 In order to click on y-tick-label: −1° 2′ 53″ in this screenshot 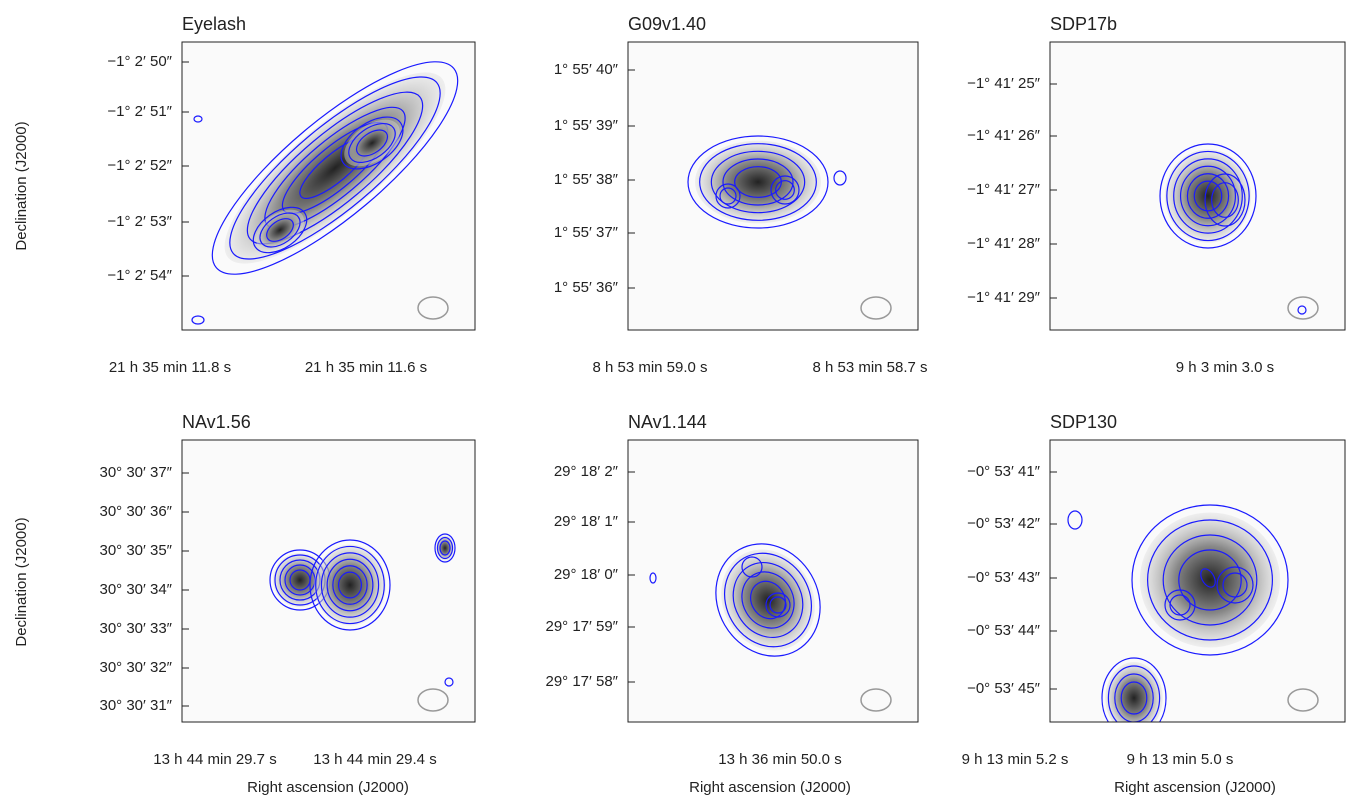, I will do `click(139, 221)`.